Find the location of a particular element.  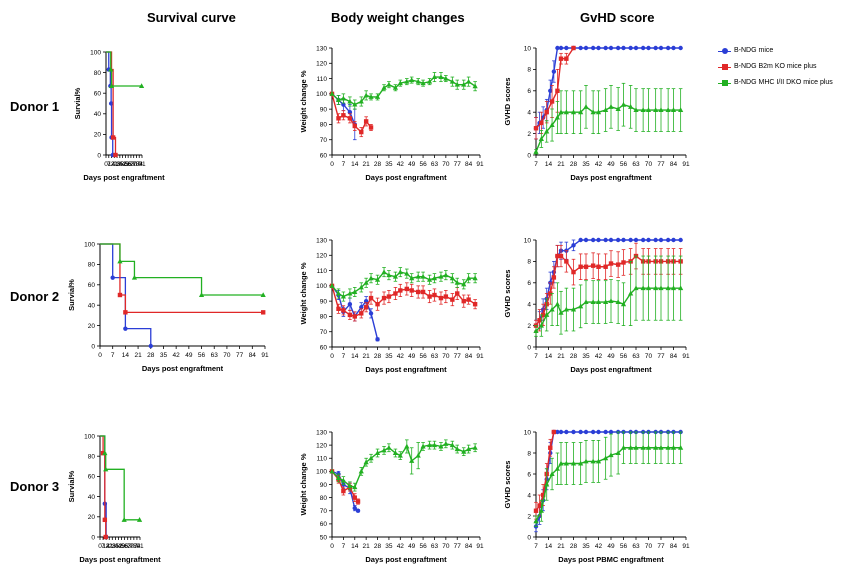

y-tick-label: 2 is located at coordinates (529, 516).